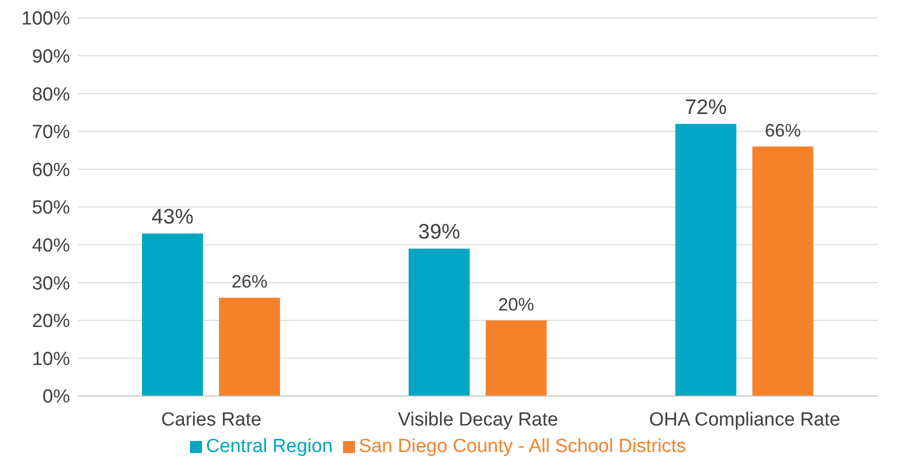 The height and width of the screenshot is (466, 898). I want to click on y-tick-label: 10%, so click(51, 359).